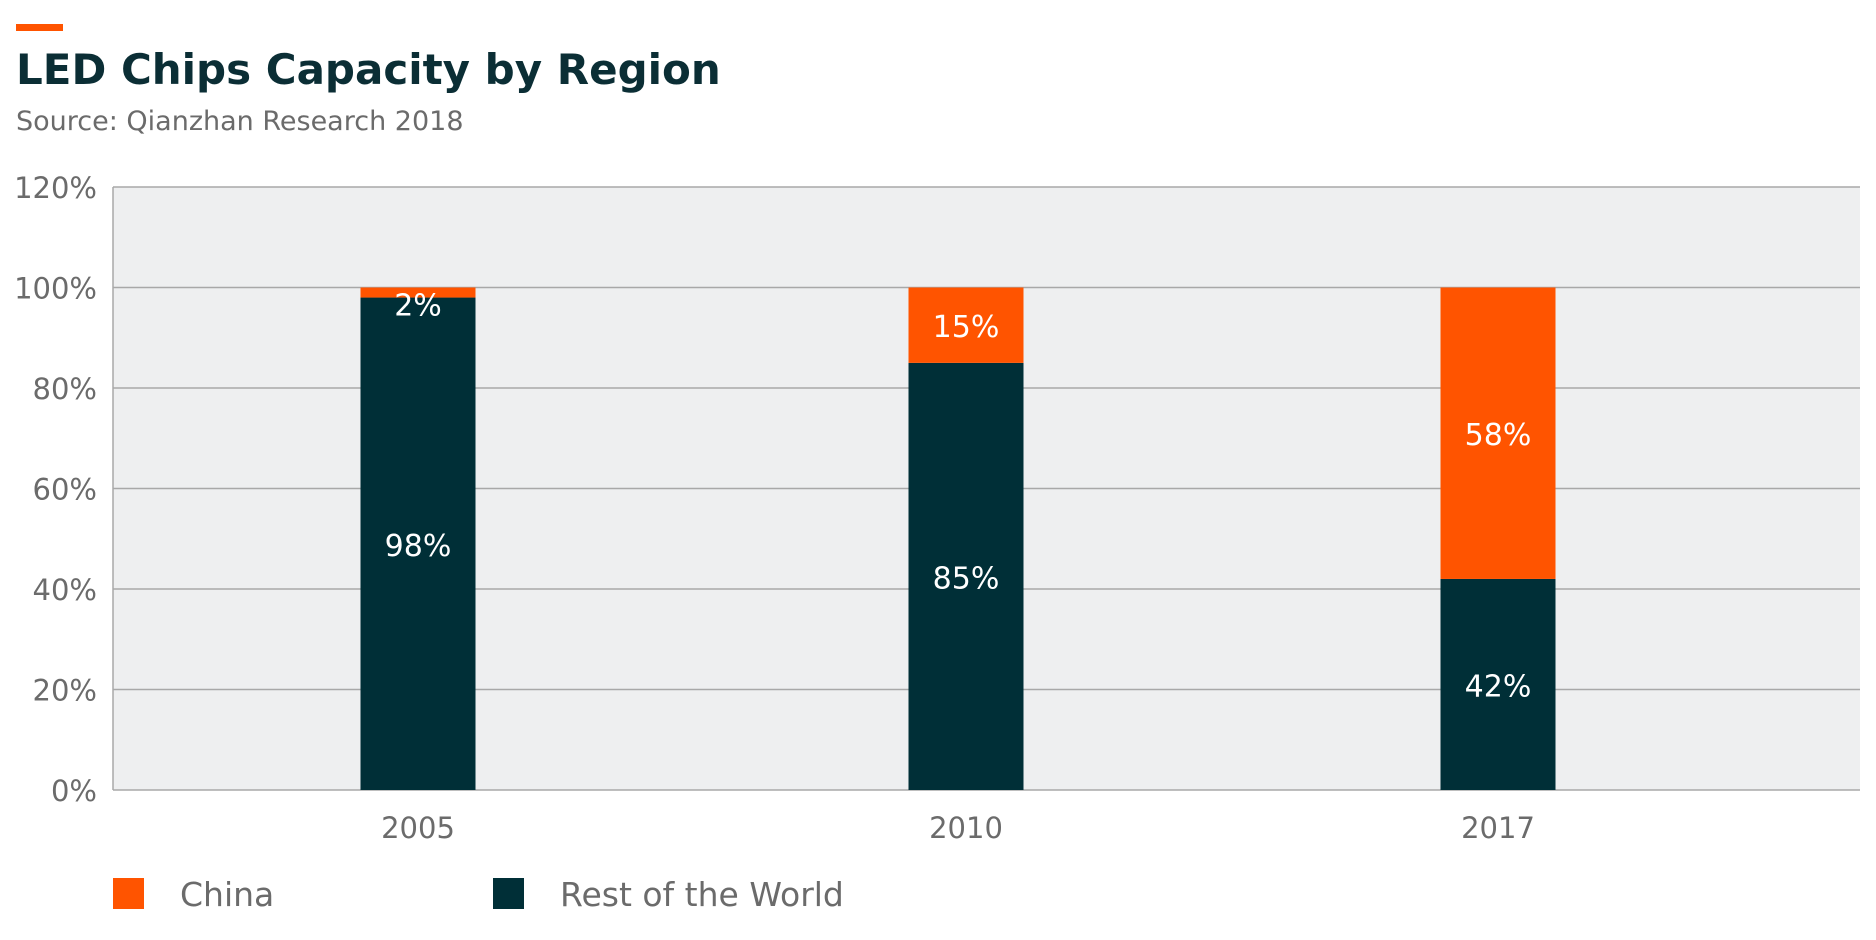  What do you see at coordinates (65, 389) in the screenshot?
I see `y-tick-label: 80%` at bounding box center [65, 389].